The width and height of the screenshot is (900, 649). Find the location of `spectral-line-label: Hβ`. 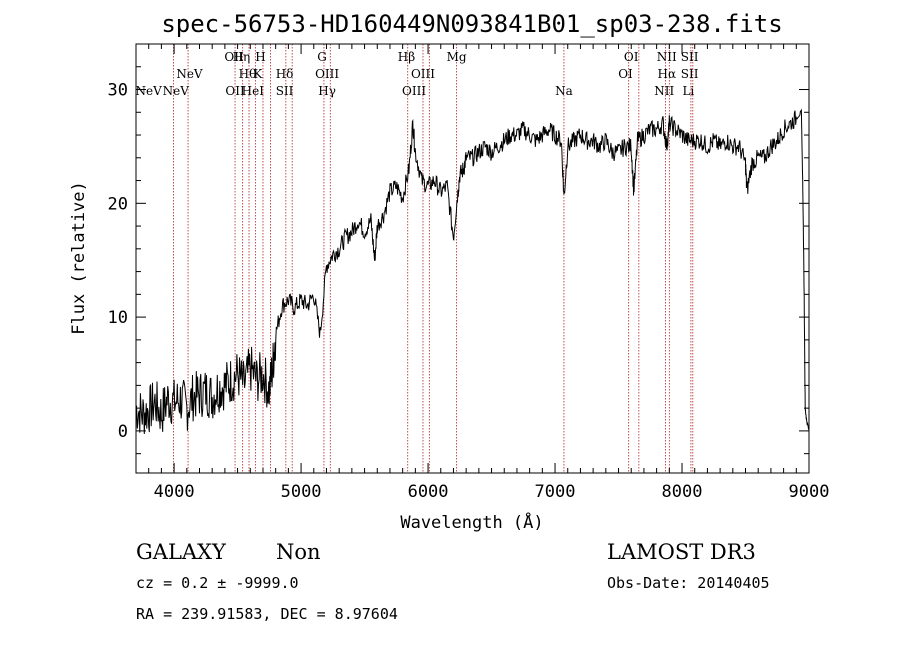

spectral-line-label: Hβ is located at coordinates (406, 57).